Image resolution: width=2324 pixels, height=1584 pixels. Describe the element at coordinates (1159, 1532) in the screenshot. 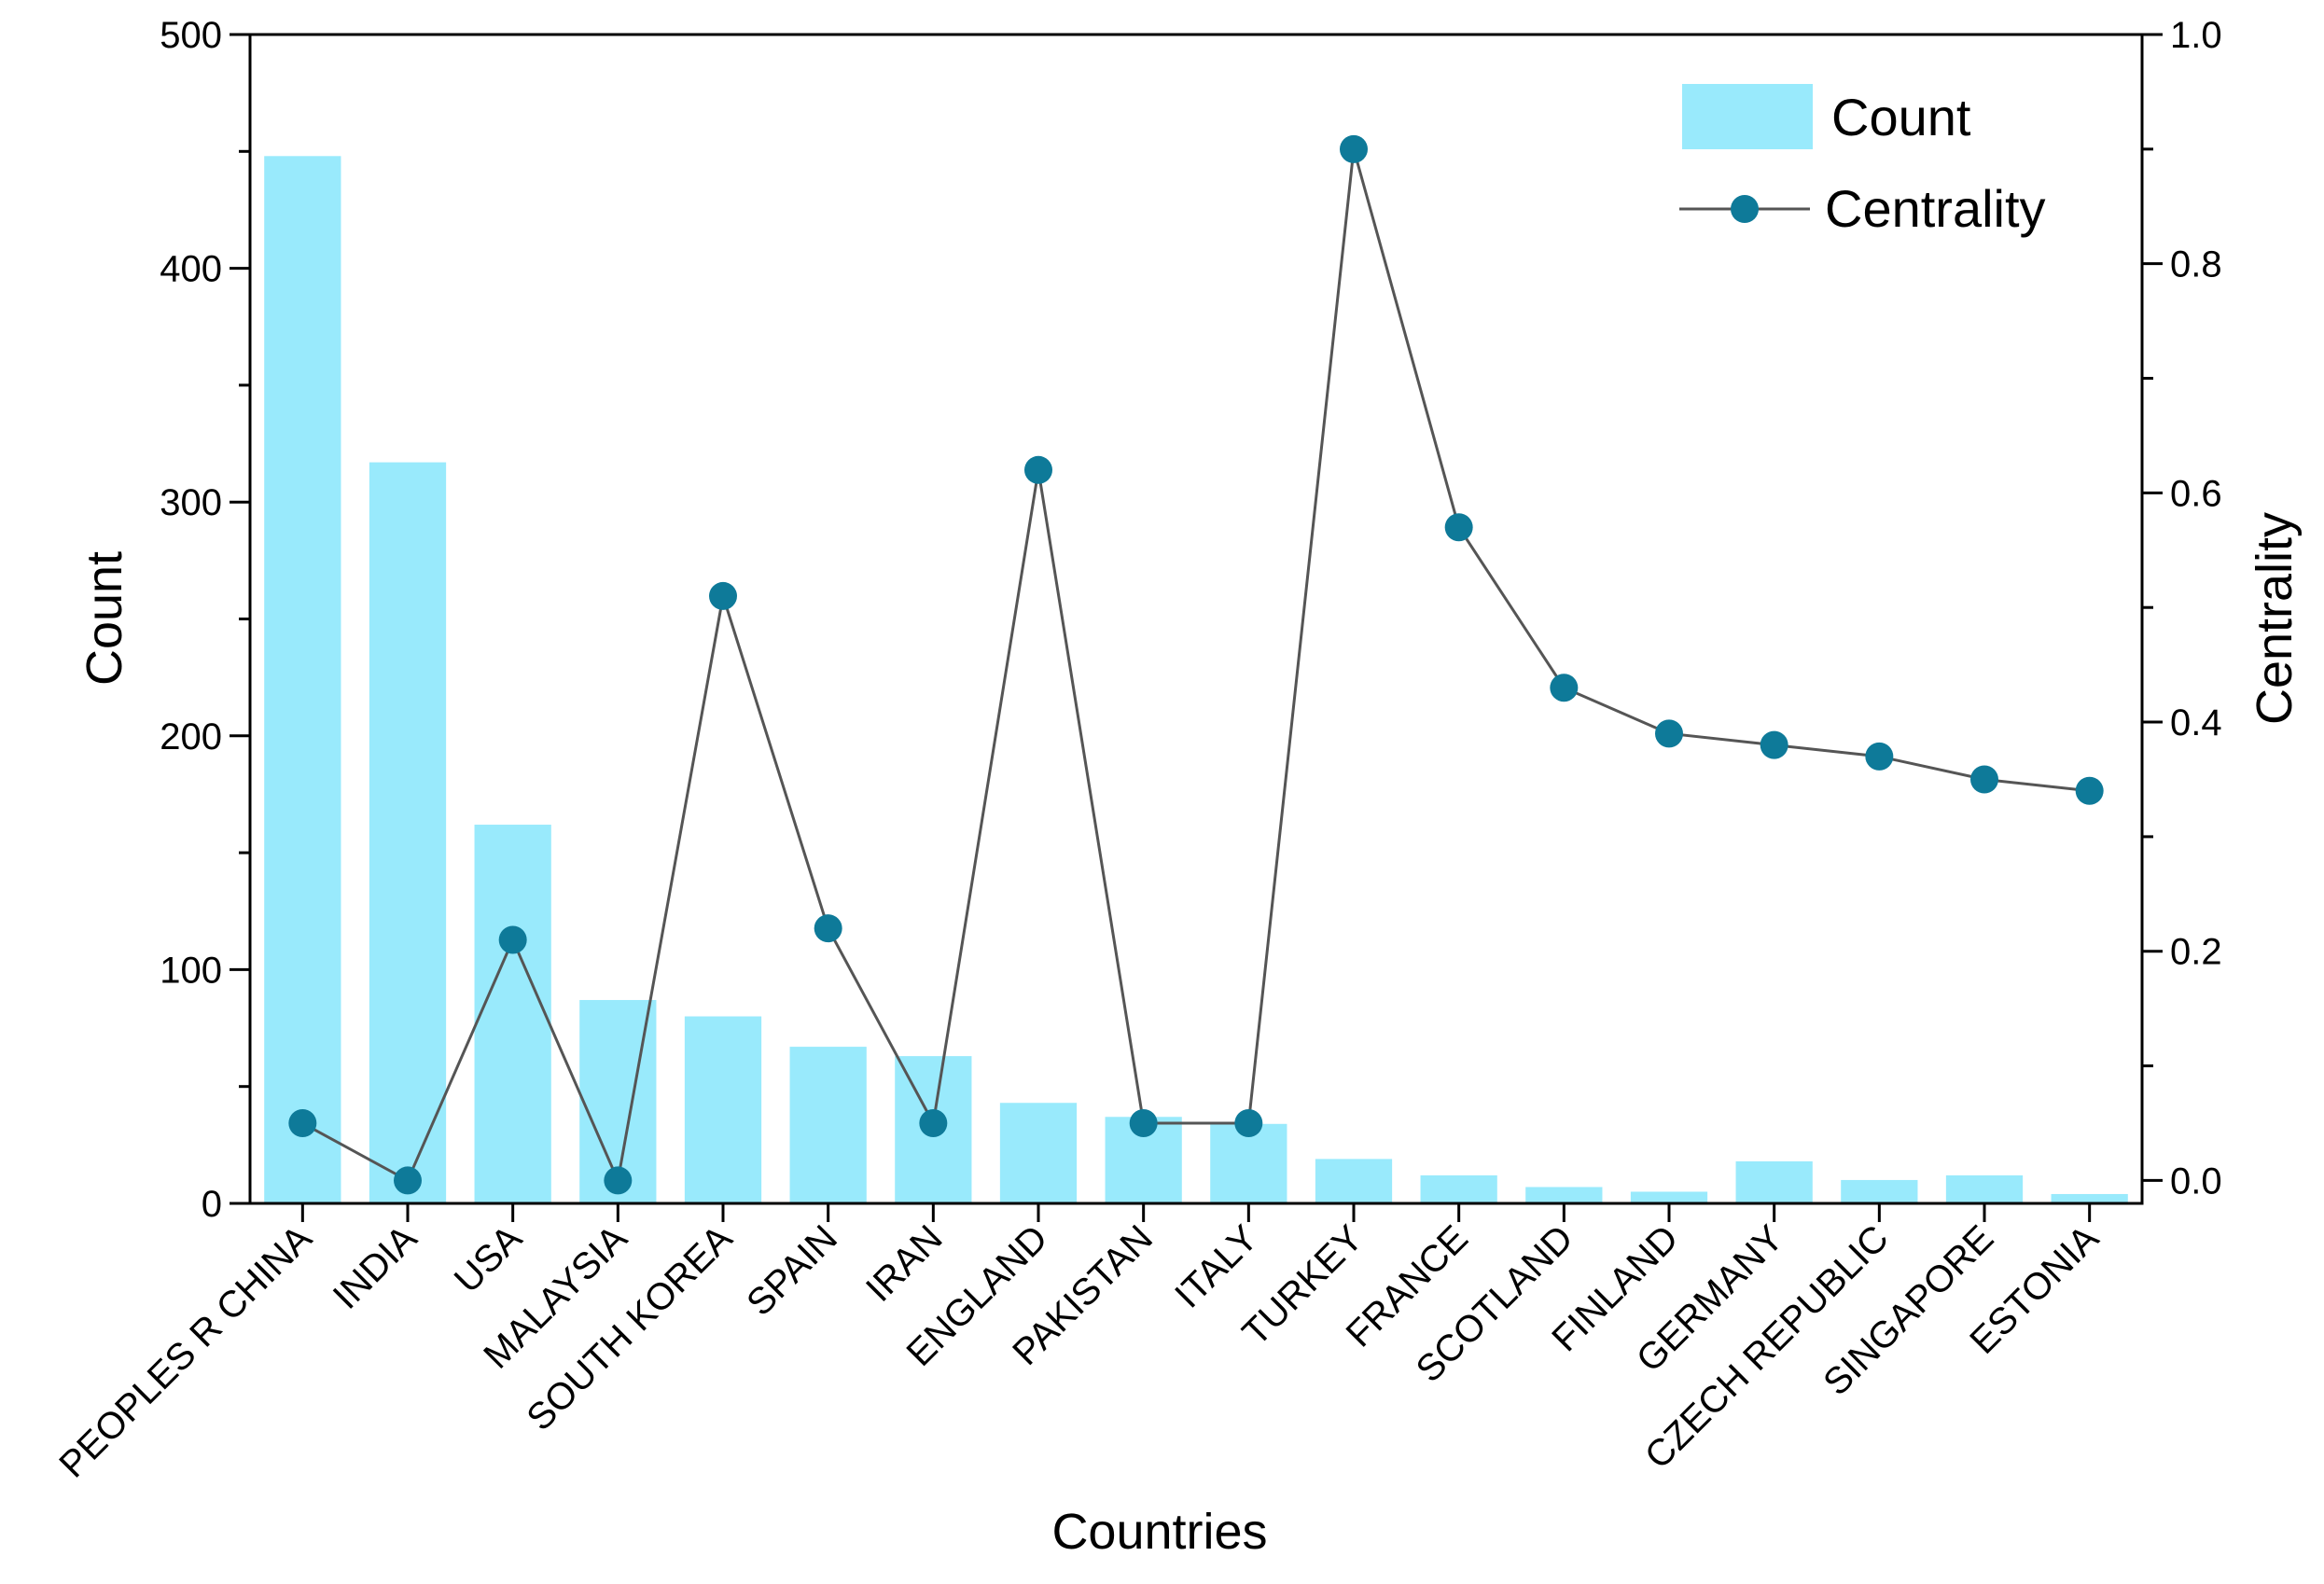

I see `x-axis-title: Countries` at that location.